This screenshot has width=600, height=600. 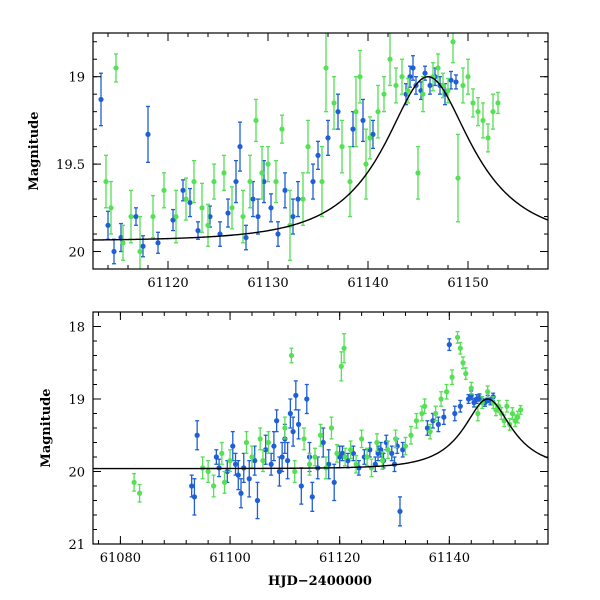 What do you see at coordinates (76, 78) in the screenshot?
I see `y-tick-label: 19` at bounding box center [76, 78].